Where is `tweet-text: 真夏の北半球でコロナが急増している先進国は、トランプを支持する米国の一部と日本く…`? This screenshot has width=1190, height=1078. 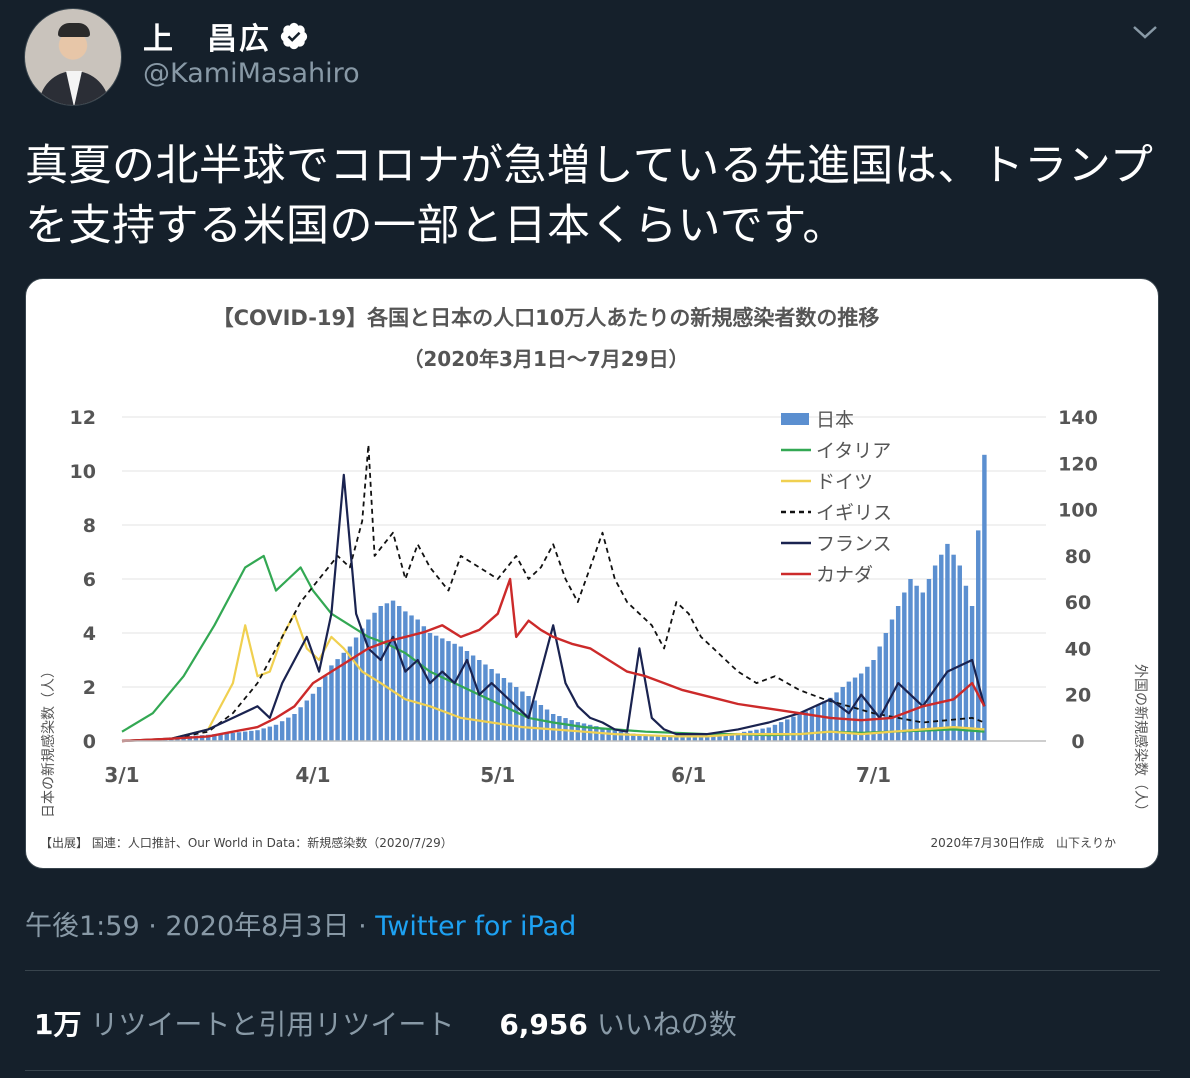 tweet-text: 真夏の北半球でコロナが急増している先進国は、トランプを支持する米国の一部と日本く… is located at coordinates (589, 196).